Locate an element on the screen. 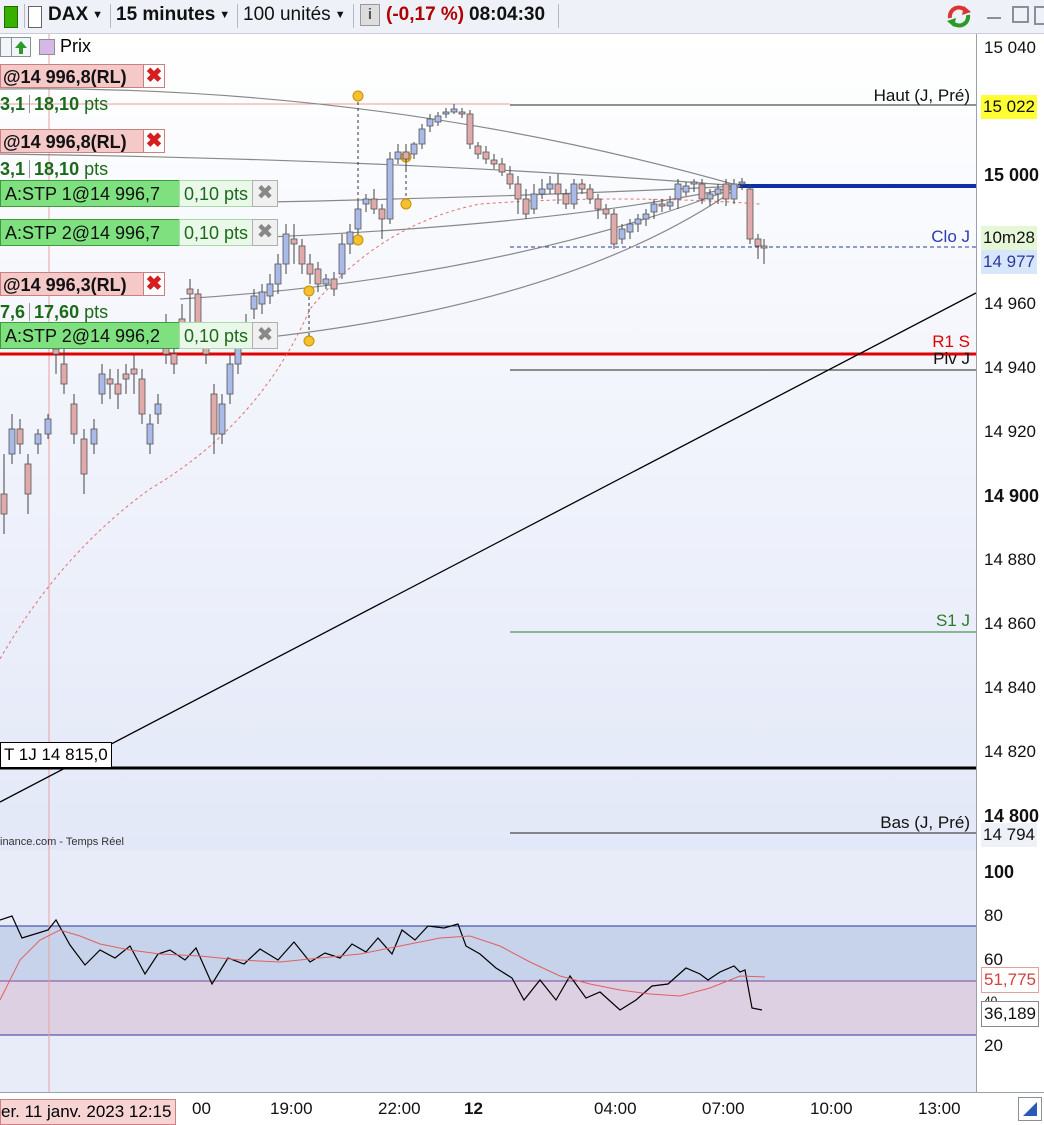 This screenshot has width=1044, height=1125. scale-icon is located at coordinates (1030, 1109).